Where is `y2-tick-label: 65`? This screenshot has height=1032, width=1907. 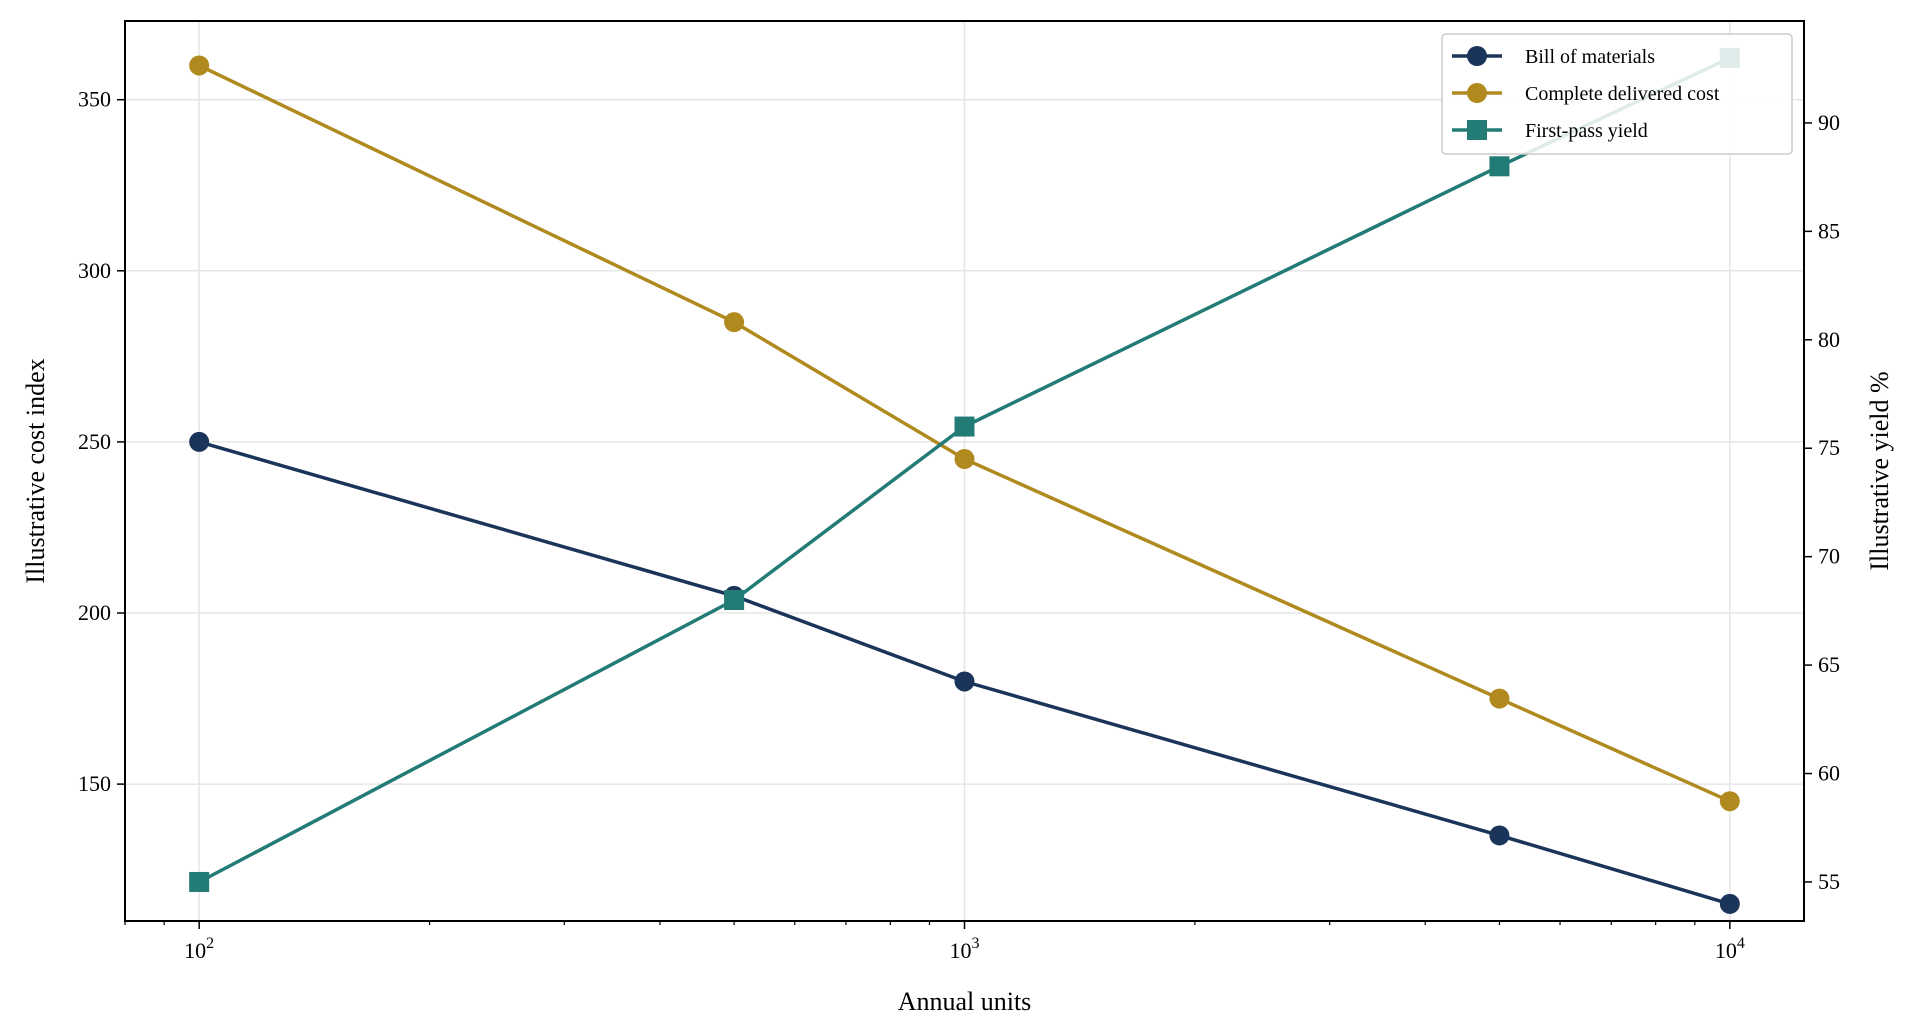
y2-tick-label: 65 is located at coordinates (1829, 664).